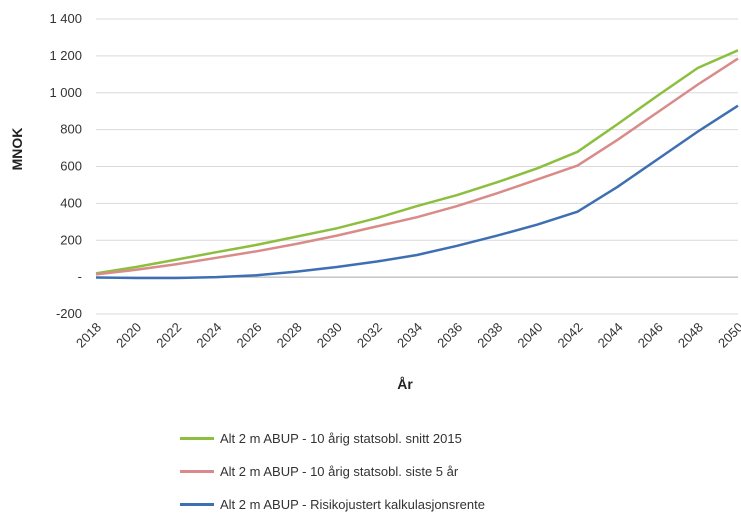 This screenshot has width=741, height=527. What do you see at coordinates (17, 149) in the screenshot?
I see `y-axis-title: MNOK` at bounding box center [17, 149].